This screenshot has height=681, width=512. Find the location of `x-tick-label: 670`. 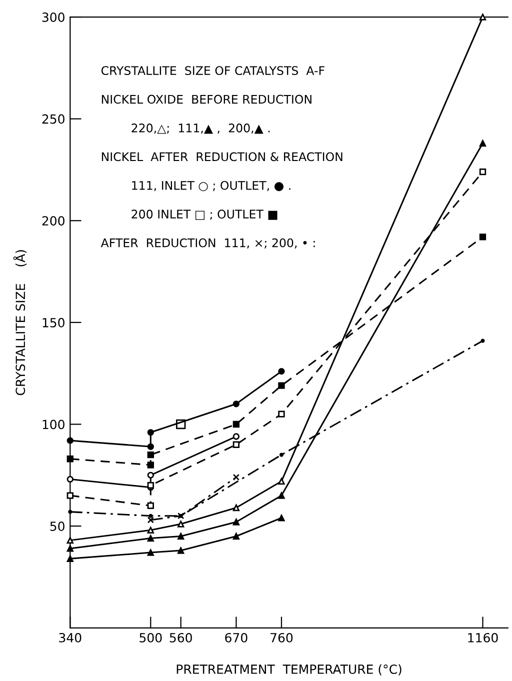

x-tick-label: 670 is located at coordinates (236, 637).